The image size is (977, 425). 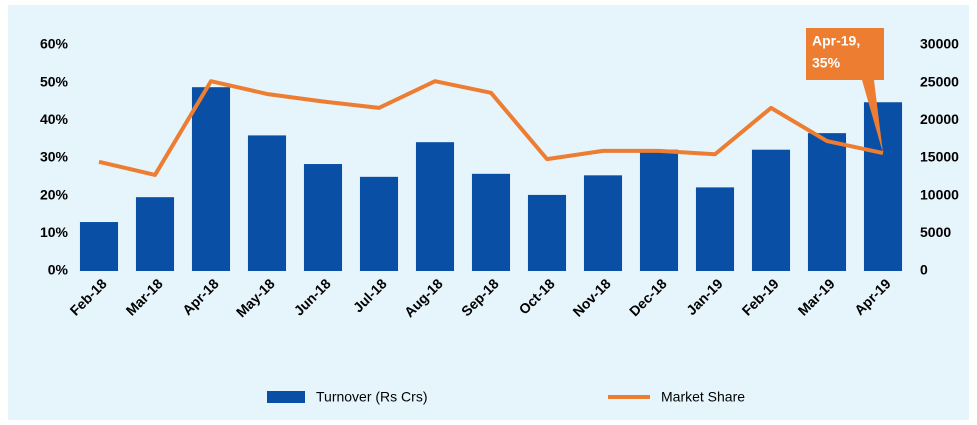 What do you see at coordinates (872, 117) in the screenshot?
I see `annotation-pointer` at bounding box center [872, 117].